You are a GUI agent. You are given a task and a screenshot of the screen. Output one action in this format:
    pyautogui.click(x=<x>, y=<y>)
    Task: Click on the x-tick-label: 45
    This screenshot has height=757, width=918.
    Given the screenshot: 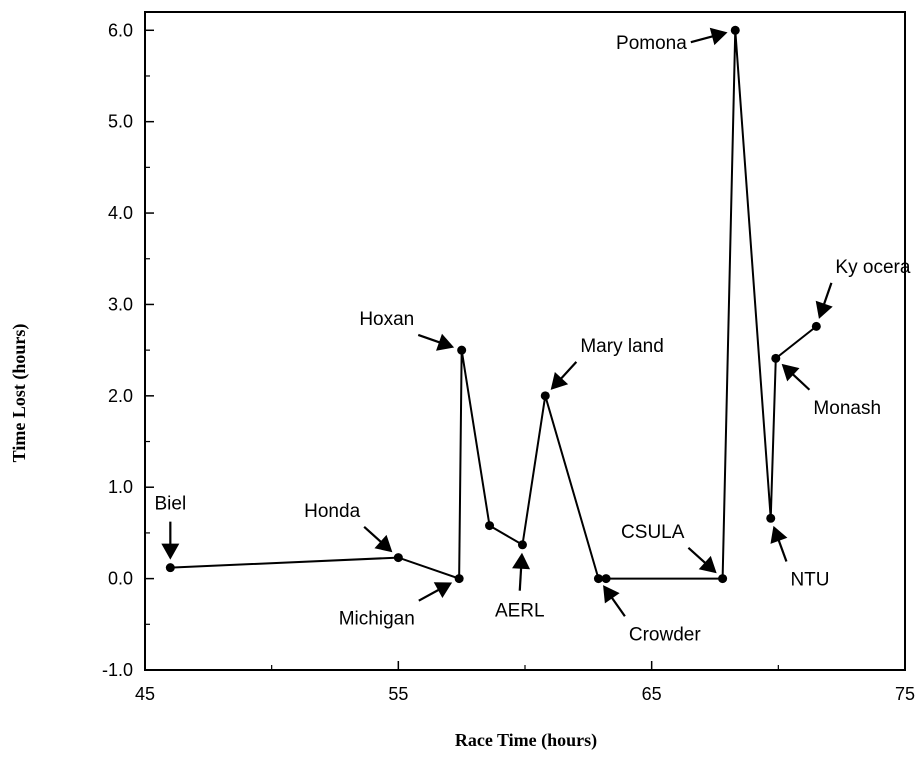 What is the action you would take?
    pyautogui.click(x=145, y=694)
    